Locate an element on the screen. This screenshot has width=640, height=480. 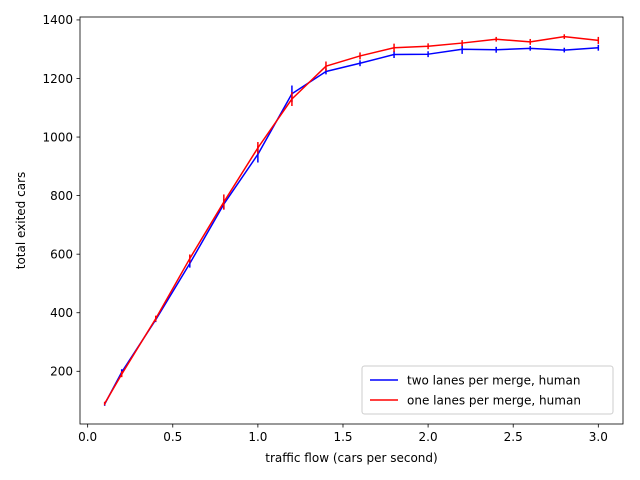
y-tick-label: 1200 is located at coordinates (57, 79).